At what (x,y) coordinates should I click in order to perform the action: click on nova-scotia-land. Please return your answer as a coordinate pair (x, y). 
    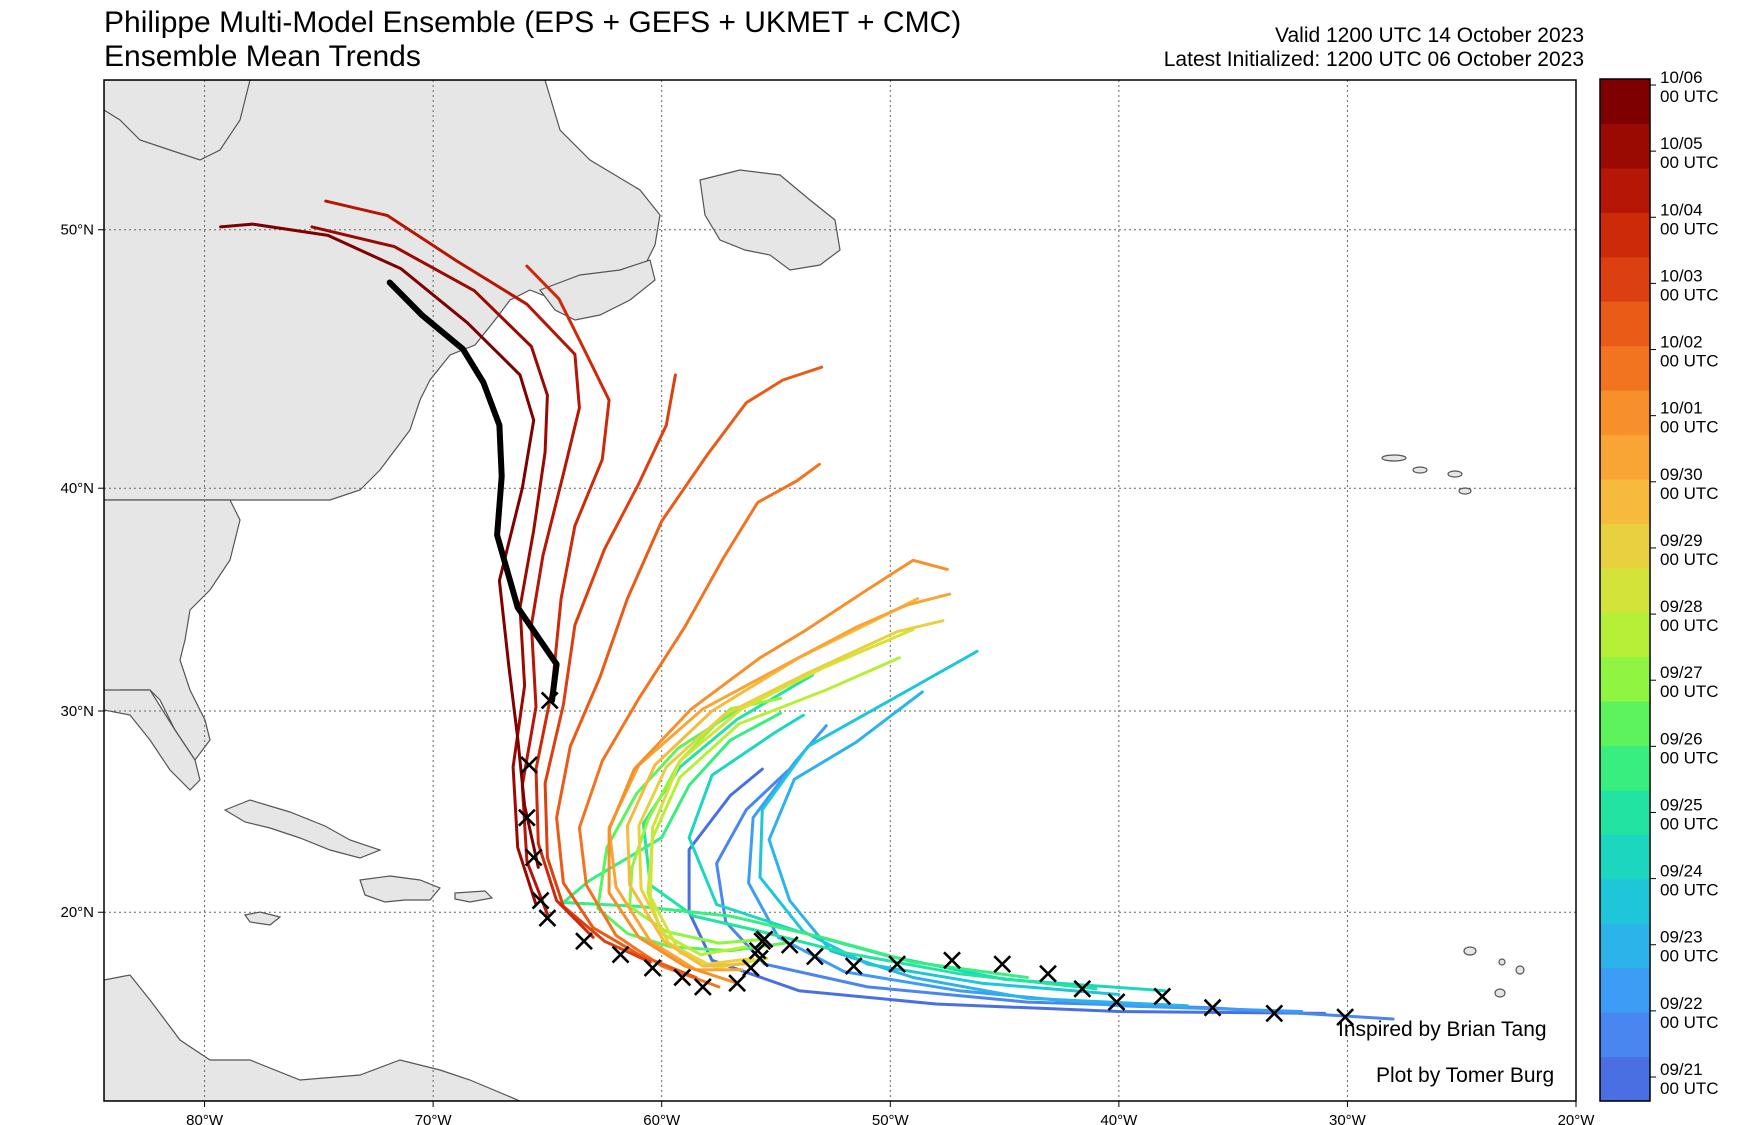
    Looking at the image, I should click on (597, 290).